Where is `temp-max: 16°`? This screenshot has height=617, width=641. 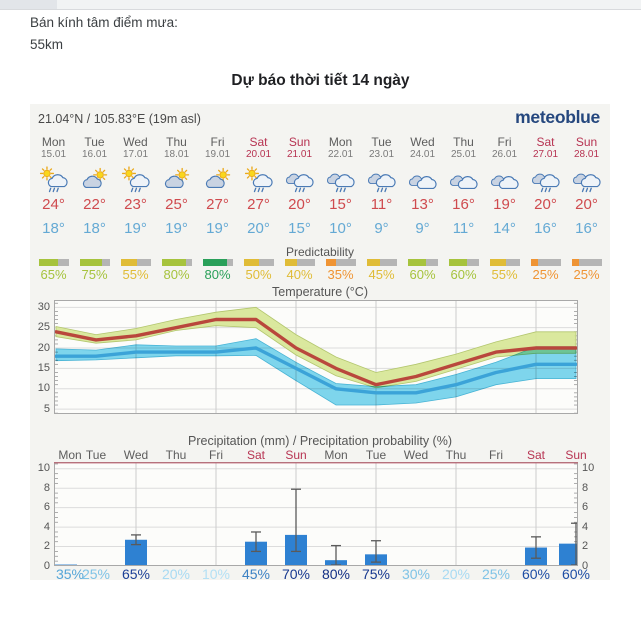
temp-max: 16° is located at coordinates (463, 204).